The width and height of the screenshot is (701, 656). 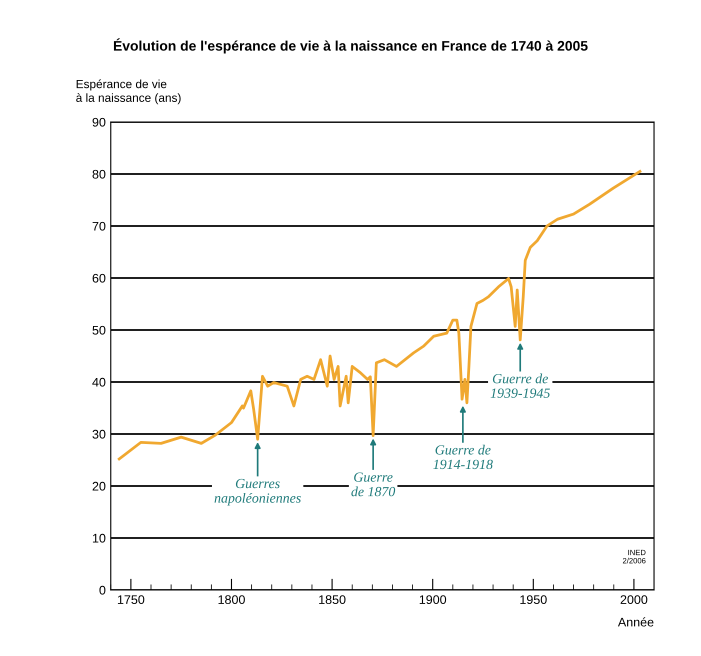 I want to click on y-tick-label: 0, so click(x=102, y=590).